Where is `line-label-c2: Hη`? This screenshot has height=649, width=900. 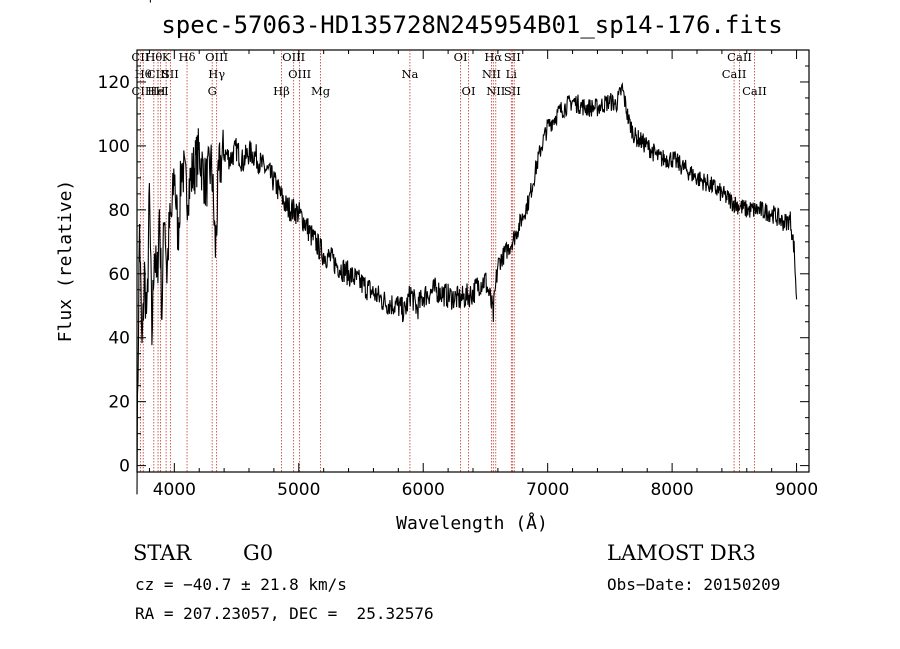 line-label-c2: Hη is located at coordinates (143, 1).